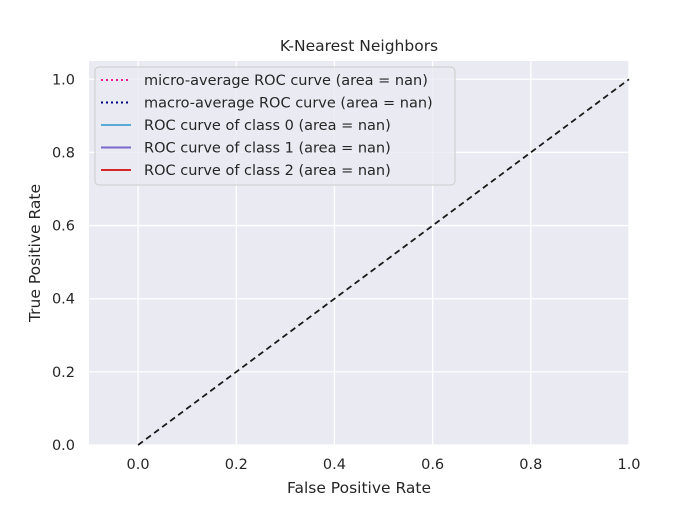 The image size is (700, 505). What do you see at coordinates (63, 153) in the screenshot?
I see `y-tick-label: 0.8` at bounding box center [63, 153].